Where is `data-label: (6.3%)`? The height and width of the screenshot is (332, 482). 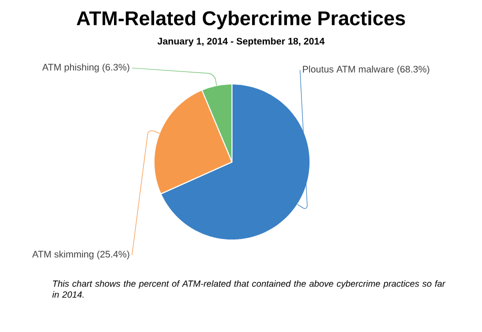
data-label: (6.3%) is located at coordinates (116, 68).